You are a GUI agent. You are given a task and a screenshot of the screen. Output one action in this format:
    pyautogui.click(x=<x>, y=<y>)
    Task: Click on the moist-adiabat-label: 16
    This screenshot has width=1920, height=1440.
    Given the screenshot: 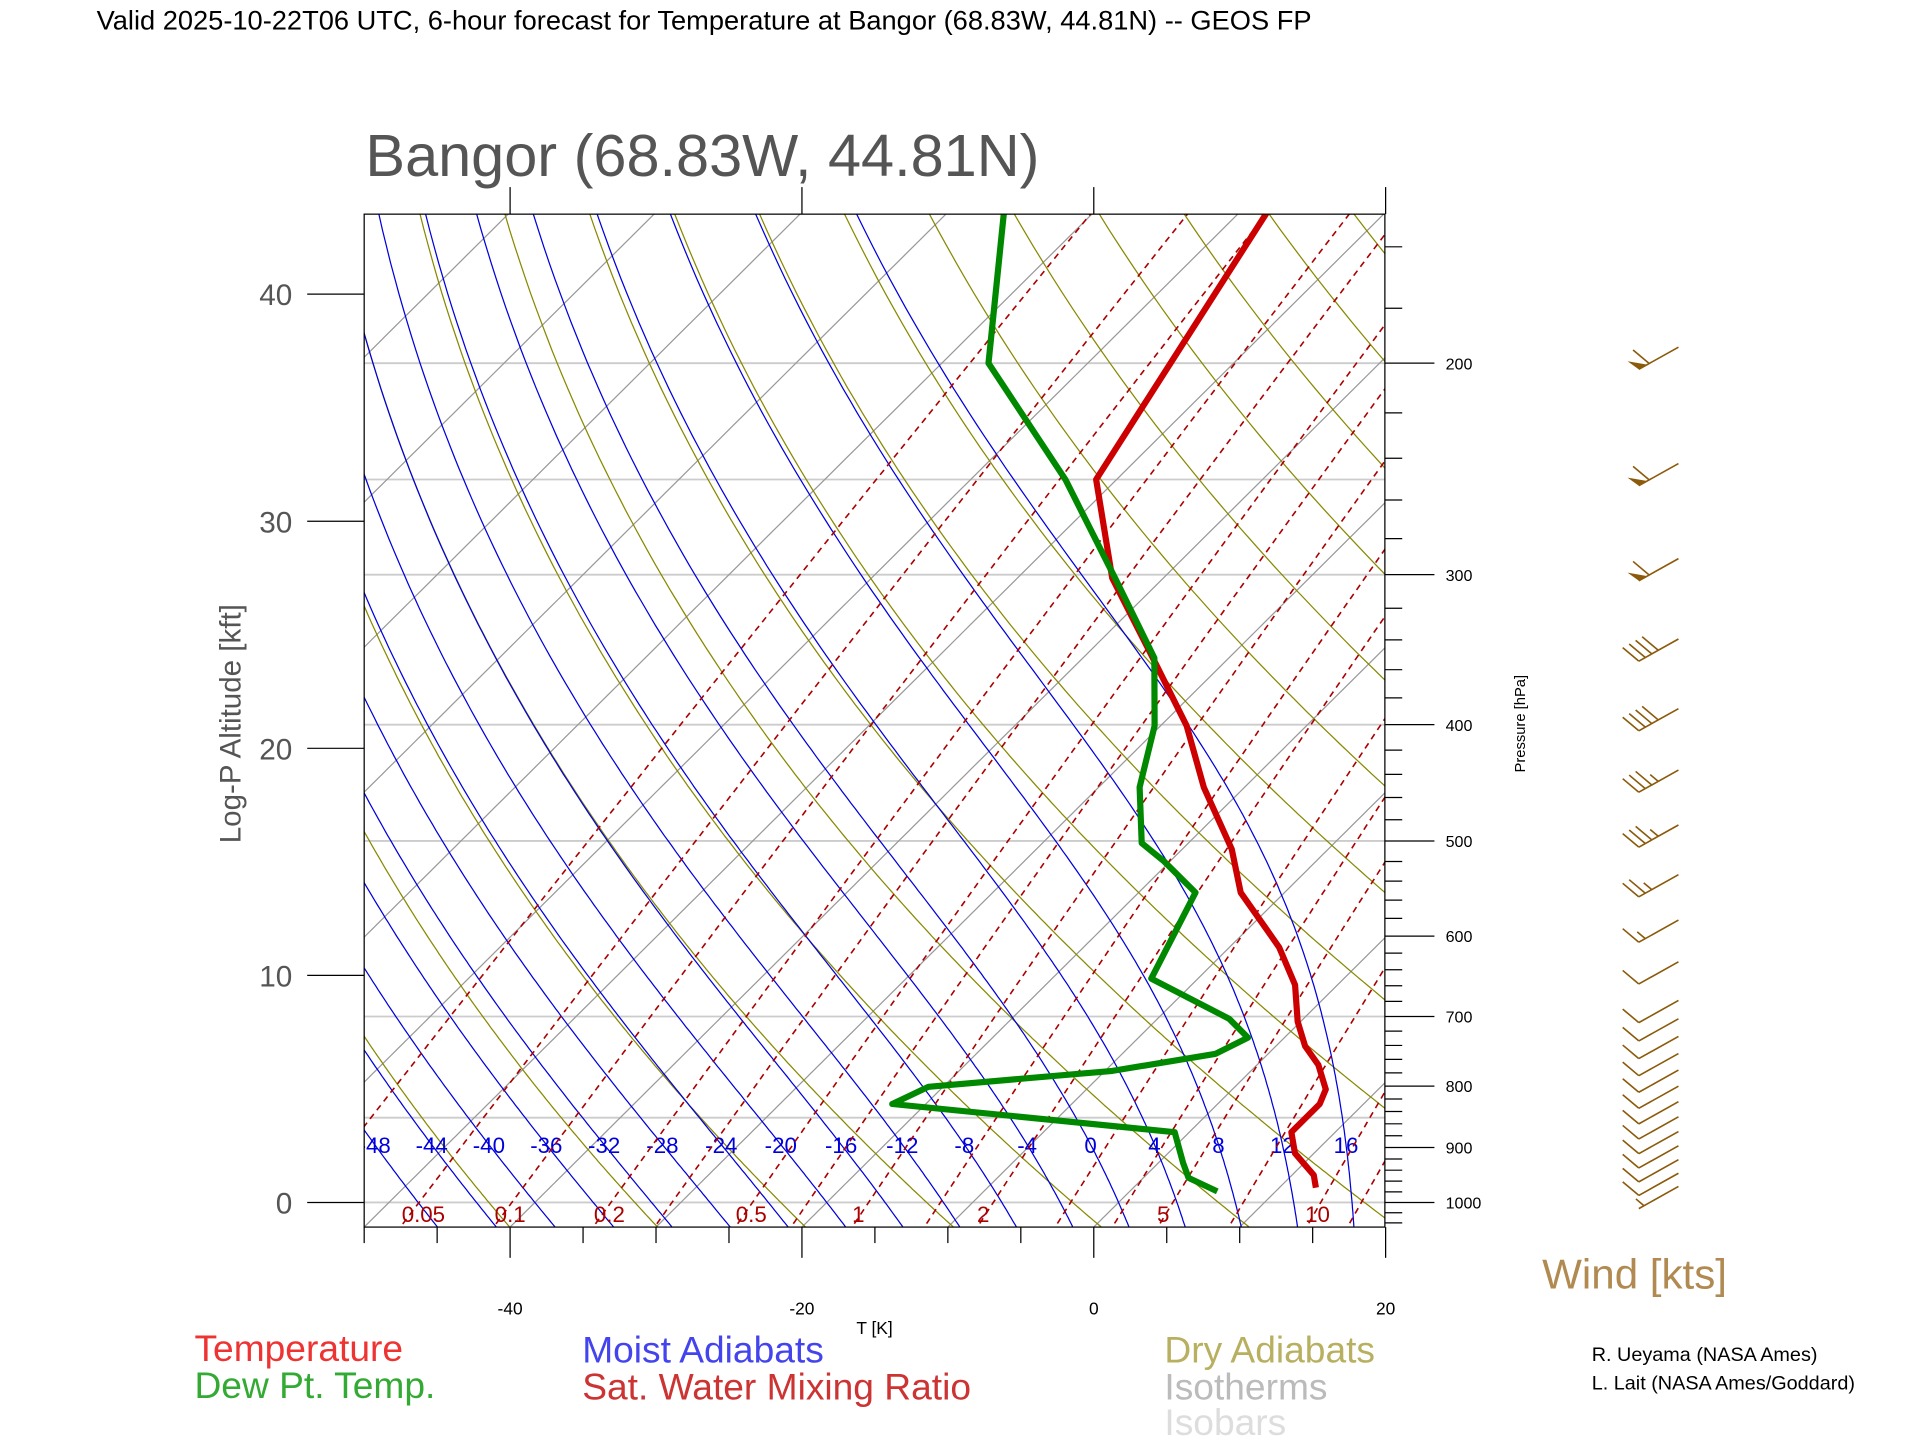 What is the action you would take?
    pyautogui.click(x=1346, y=1145)
    